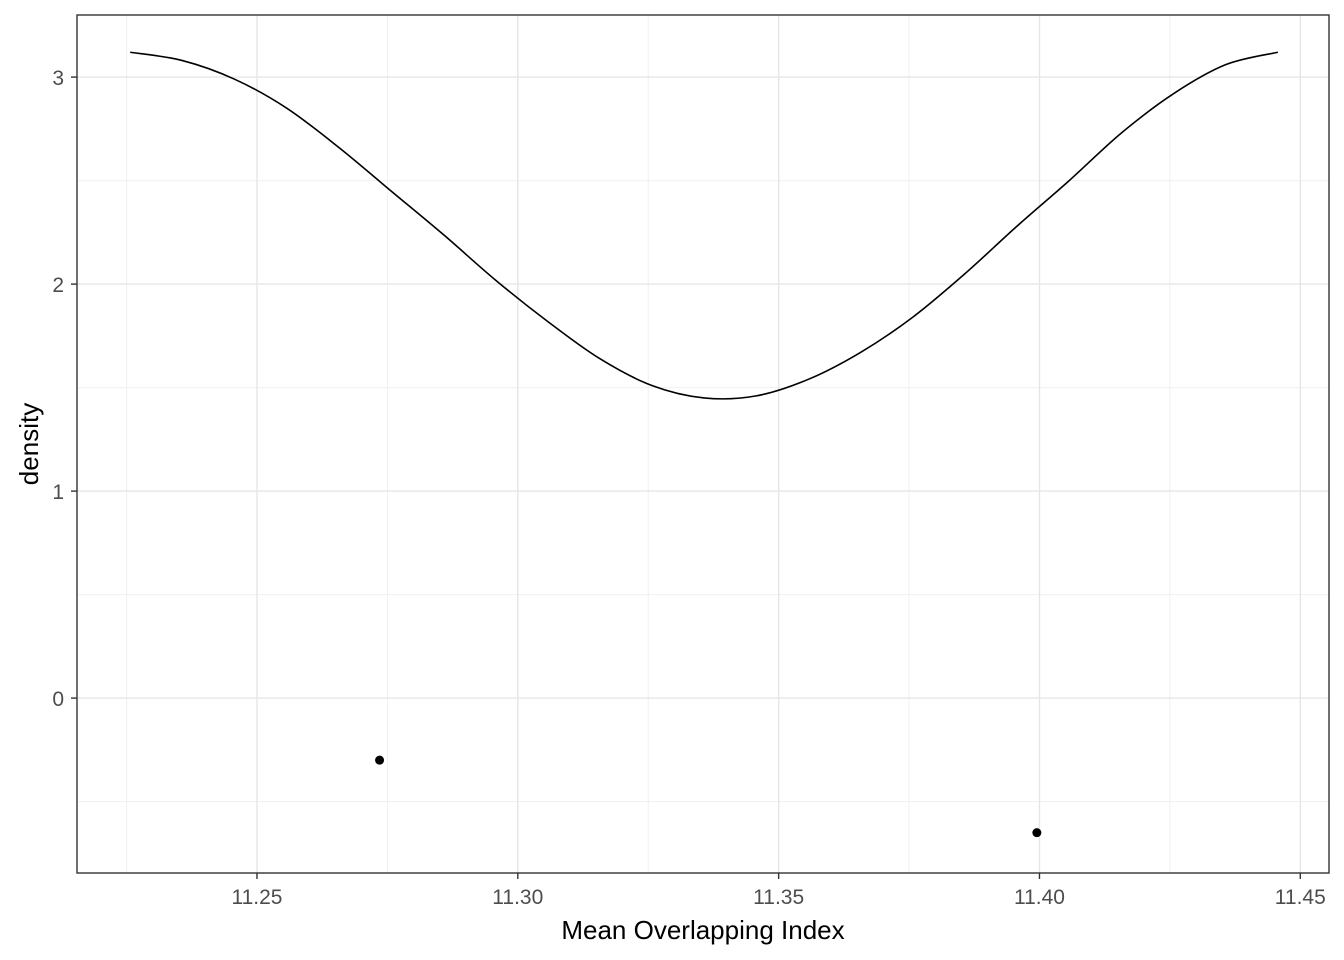 The height and width of the screenshot is (960, 1344). Describe the element at coordinates (1300, 897) in the screenshot. I see `x-tick-label: 11.45` at that location.